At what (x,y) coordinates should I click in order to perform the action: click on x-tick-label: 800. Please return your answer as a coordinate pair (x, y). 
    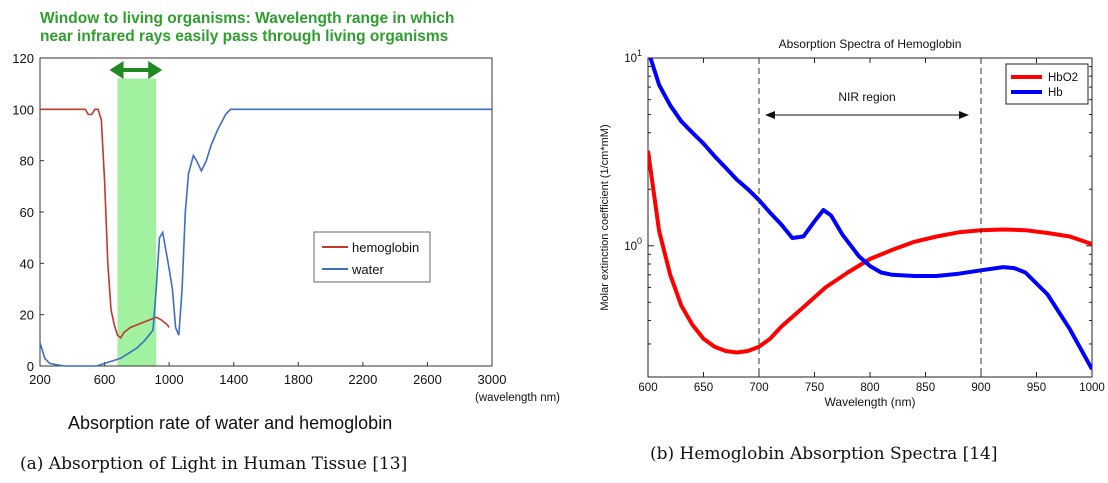
    Looking at the image, I should click on (869, 388).